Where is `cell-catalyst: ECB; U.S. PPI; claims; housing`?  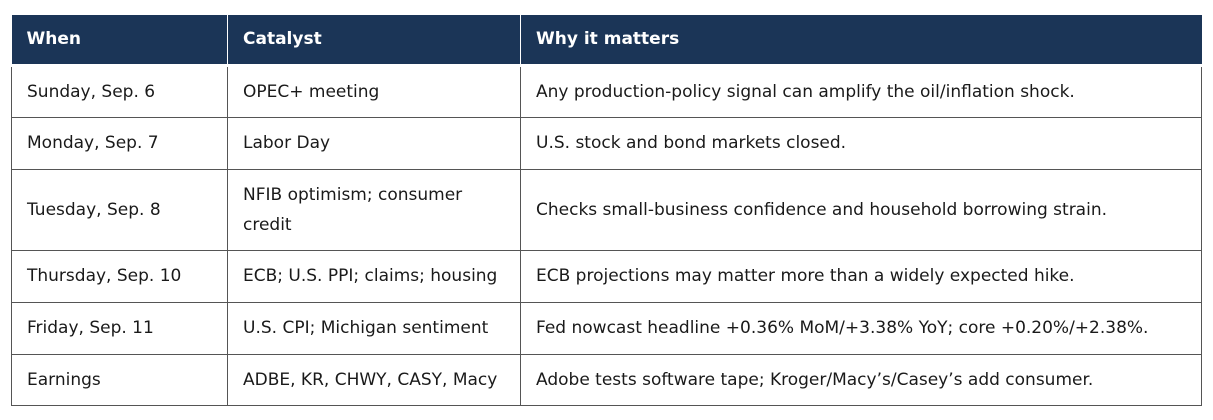 cell-catalyst: ECB; U.S. PPI; claims; housing is located at coordinates (374, 276).